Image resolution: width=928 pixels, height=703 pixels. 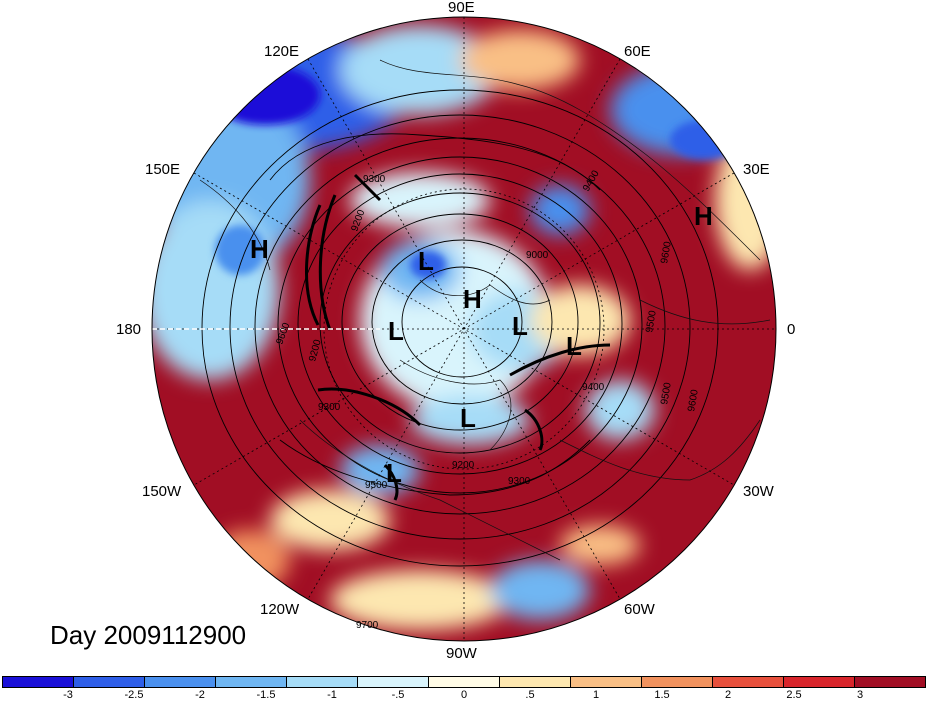 What do you see at coordinates (280, 609) in the screenshot?
I see `lon-label-120w: 120W` at bounding box center [280, 609].